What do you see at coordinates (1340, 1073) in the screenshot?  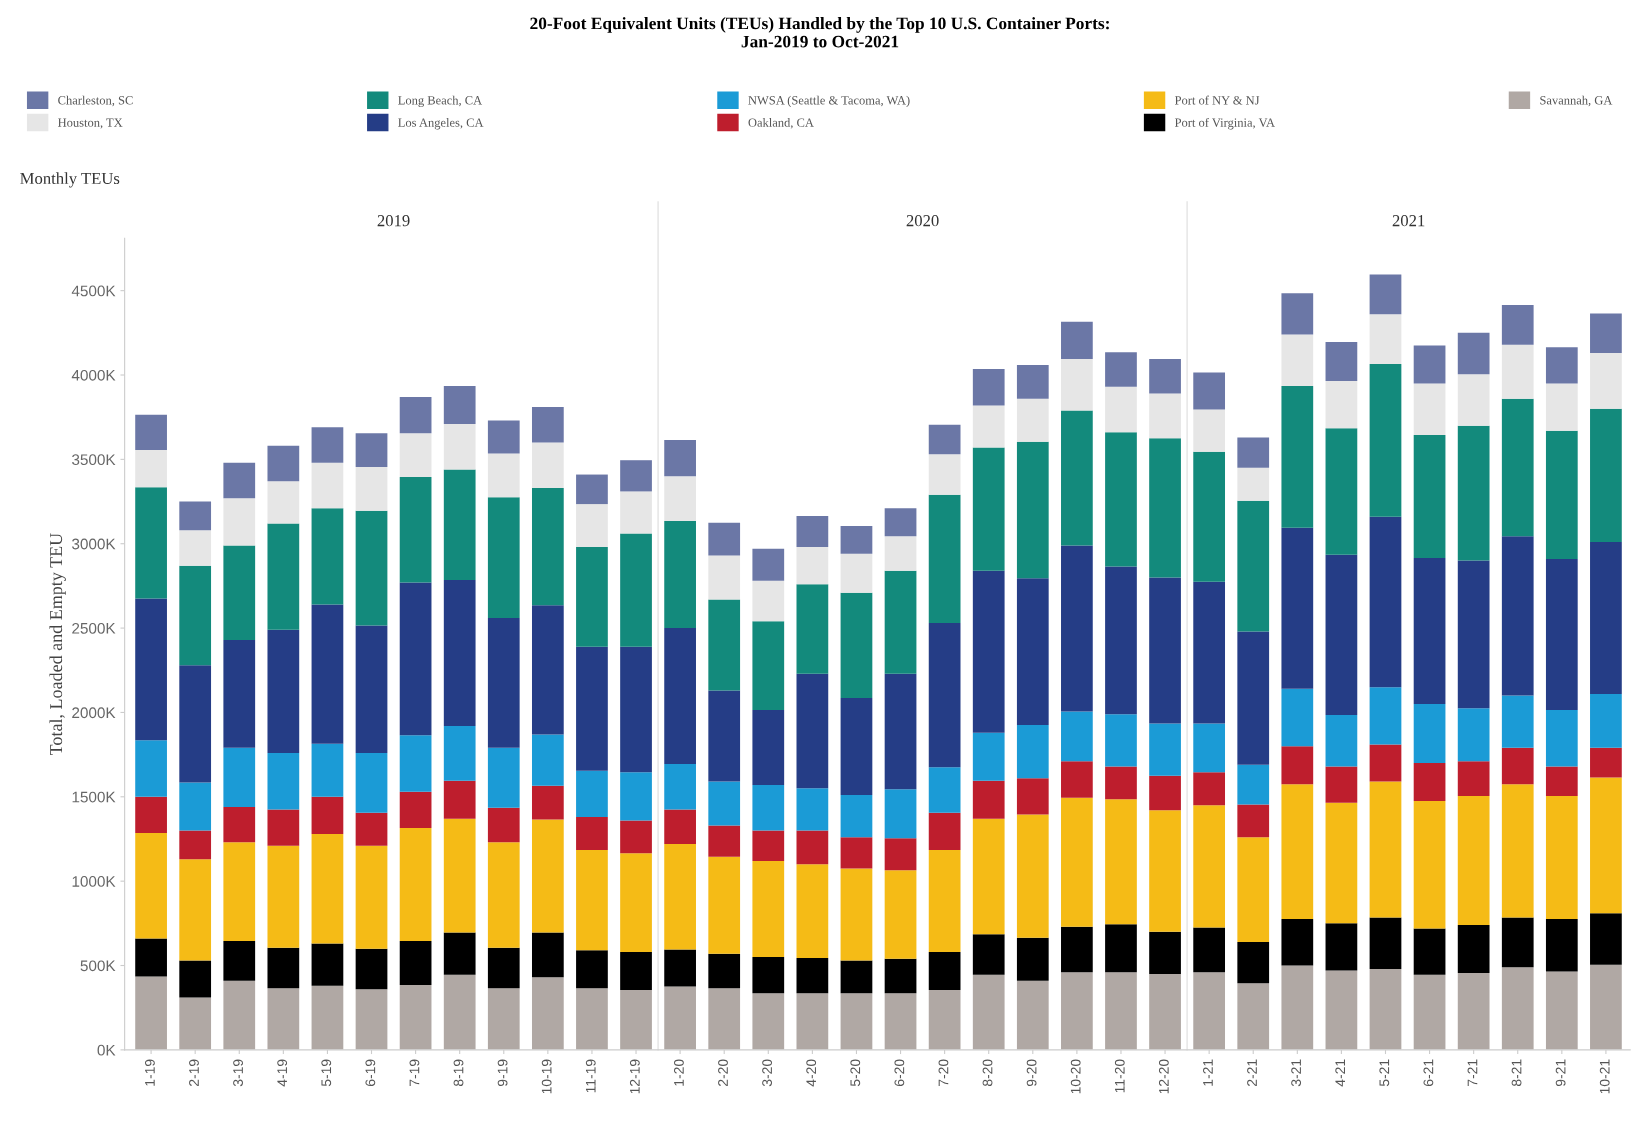 I see `x-tick-label: 4-21` at bounding box center [1340, 1073].